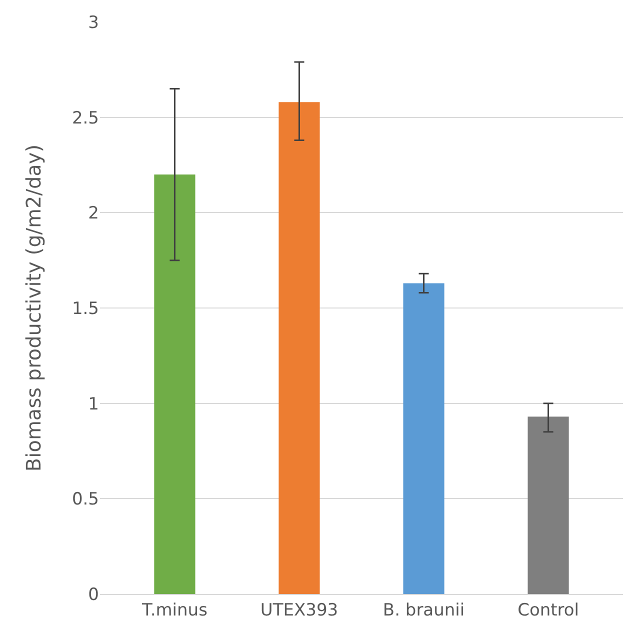  I want to click on x-tick-label: Control, so click(549, 610).